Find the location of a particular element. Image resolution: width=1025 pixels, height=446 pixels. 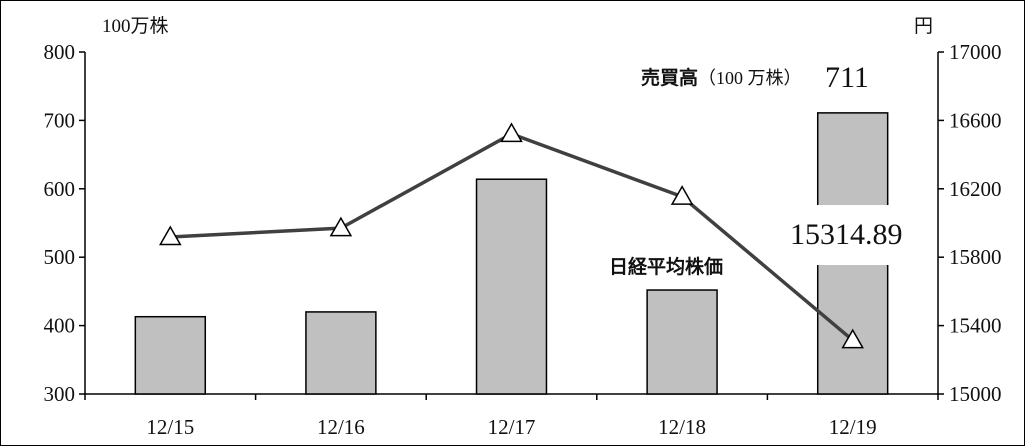

right-tick-label: 16600 is located at coordinates (975, 120).